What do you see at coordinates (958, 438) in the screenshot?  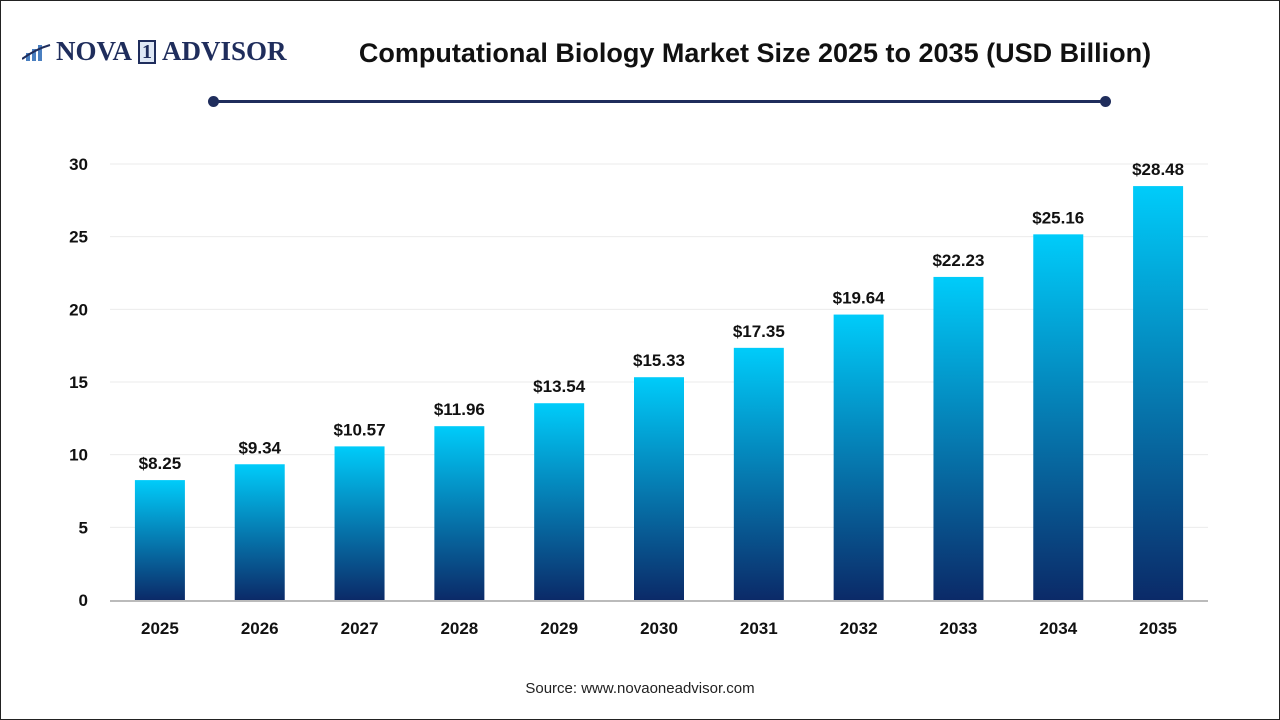 I see `bar-2033` at bounding box center [958, 438].